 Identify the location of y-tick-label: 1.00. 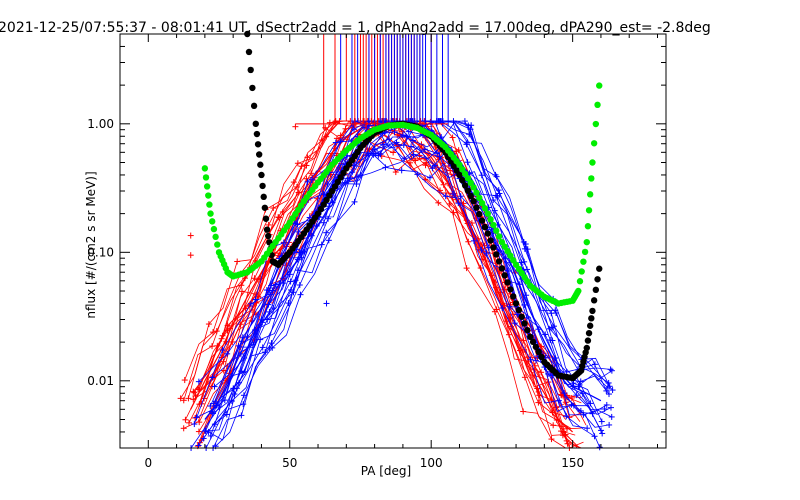
(100, 124).